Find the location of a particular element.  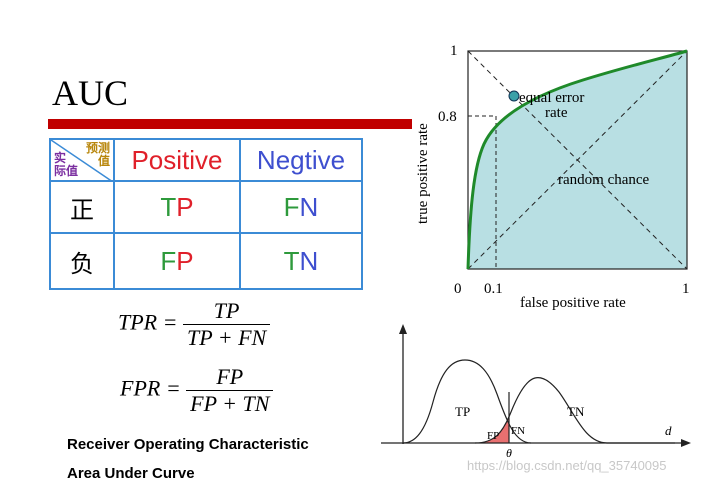

cell-fp: FP is located at coordinates (177, 261).